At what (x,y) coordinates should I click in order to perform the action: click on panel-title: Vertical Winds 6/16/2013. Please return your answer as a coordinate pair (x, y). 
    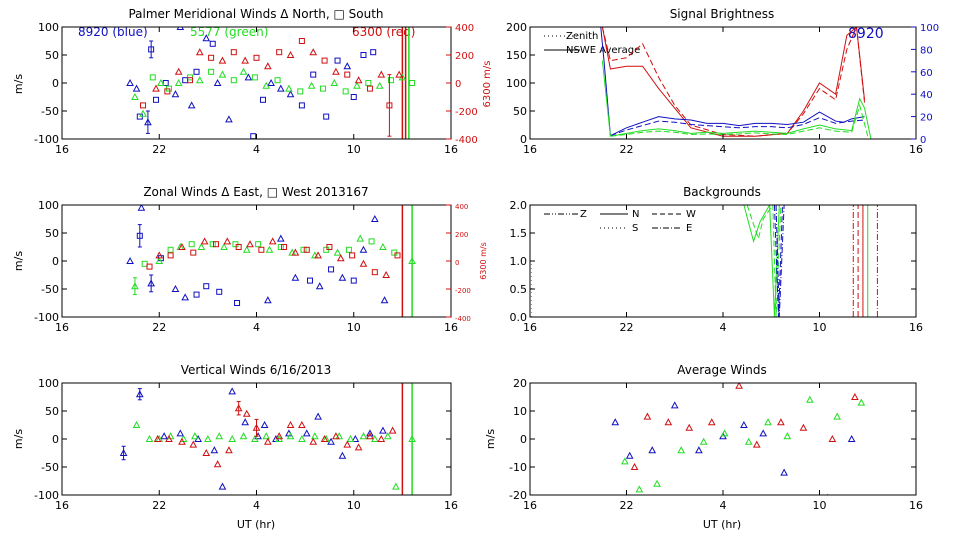
    Looking at the image, I should click on (256, 370).